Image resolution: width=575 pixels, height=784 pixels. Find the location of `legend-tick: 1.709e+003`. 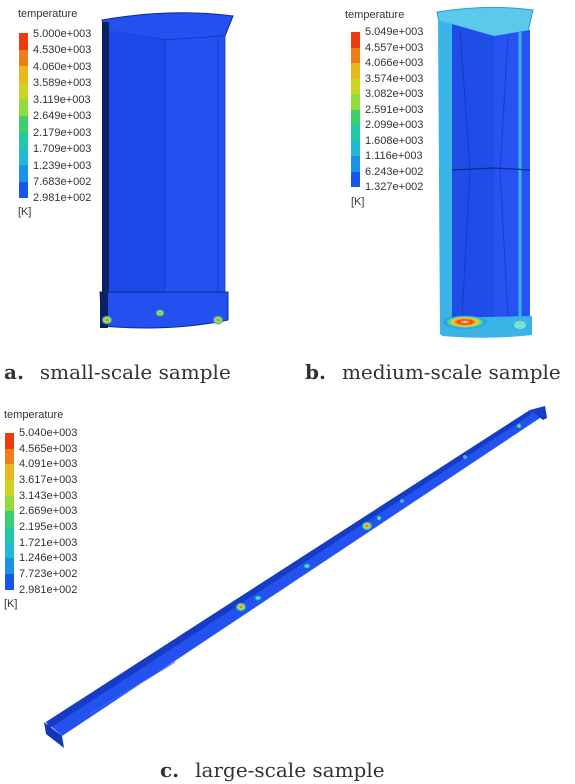

legend-tick: 1.709e+003 is located at coordinates (62, 149).